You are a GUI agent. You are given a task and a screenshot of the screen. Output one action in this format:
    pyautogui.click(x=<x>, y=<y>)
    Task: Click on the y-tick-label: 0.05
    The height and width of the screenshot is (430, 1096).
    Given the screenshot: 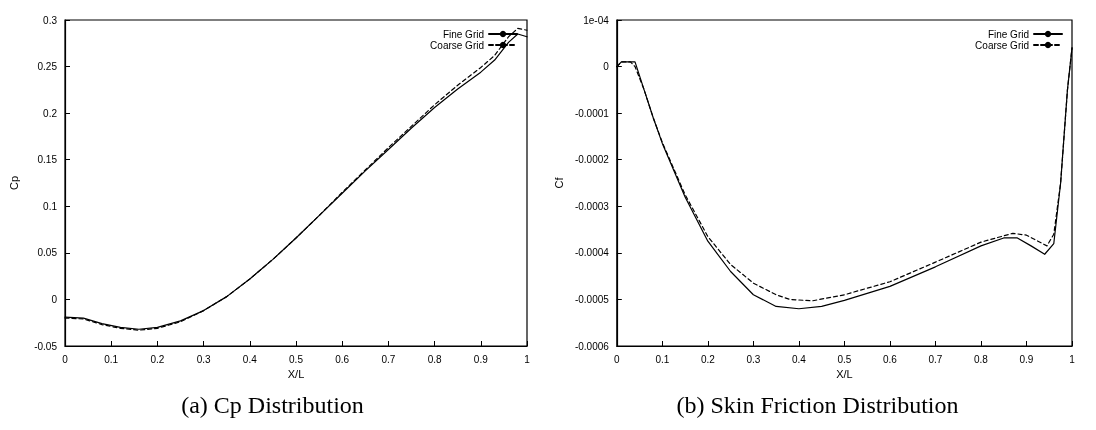 What is the action you would take?
    pyautogui.click(x=47, y=253)
    